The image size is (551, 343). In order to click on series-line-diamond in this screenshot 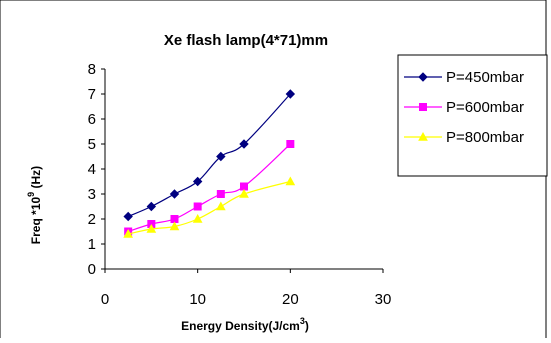, I will do `click(209, 155)`.